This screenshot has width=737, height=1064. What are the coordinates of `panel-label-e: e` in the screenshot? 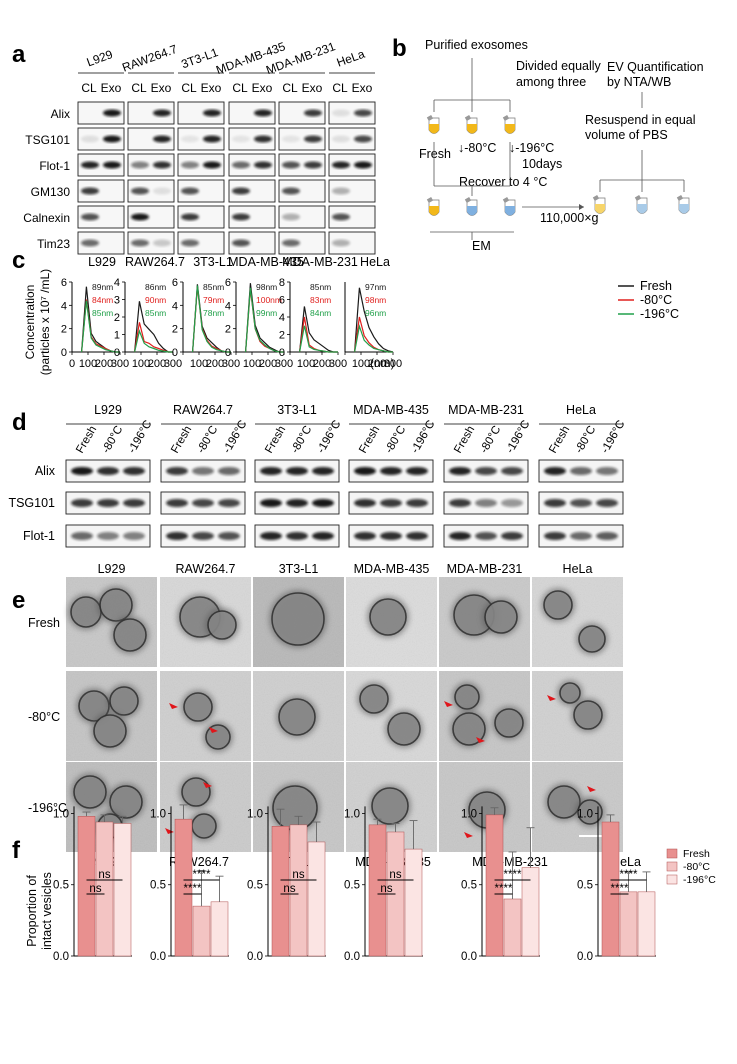 It's located at (18, 600).